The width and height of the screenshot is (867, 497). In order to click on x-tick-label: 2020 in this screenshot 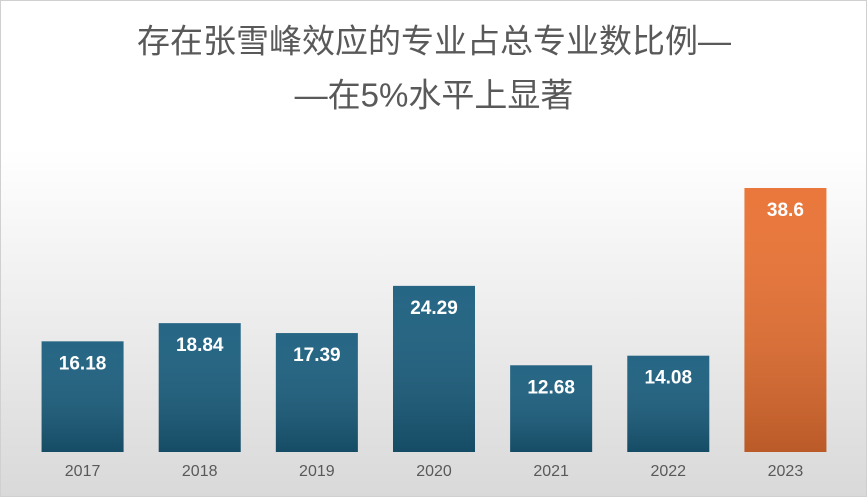, I will do `click(434, 471)`.